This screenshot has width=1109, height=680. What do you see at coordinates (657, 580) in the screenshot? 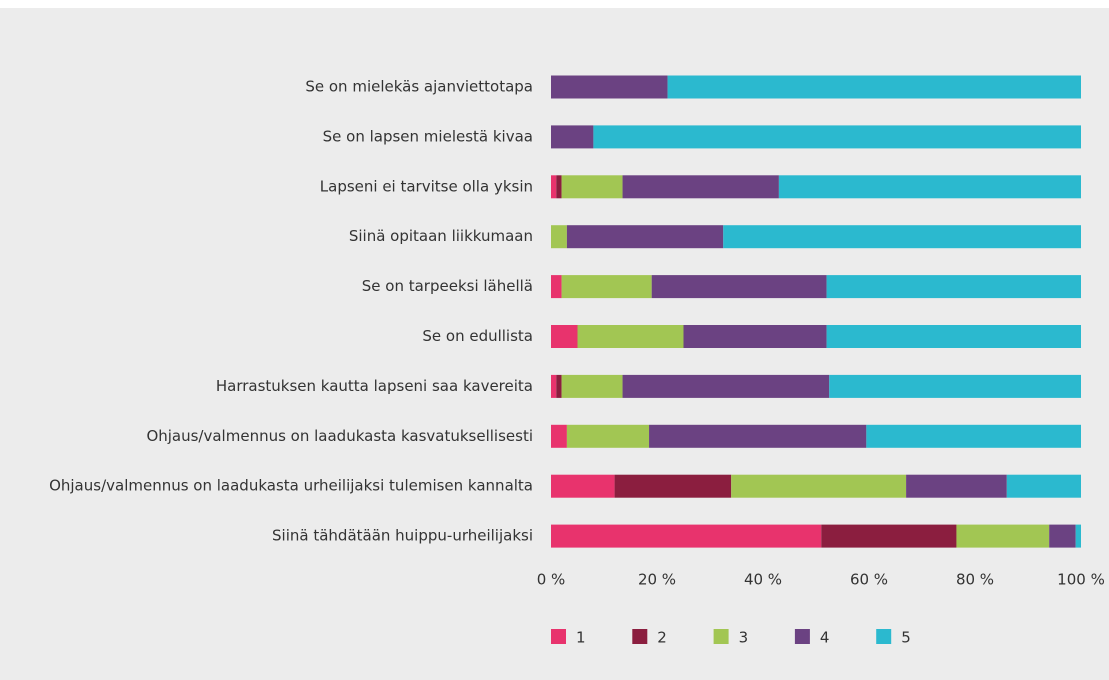
I see `x-tick-label: 20 %` at bounding box center [657, 580].